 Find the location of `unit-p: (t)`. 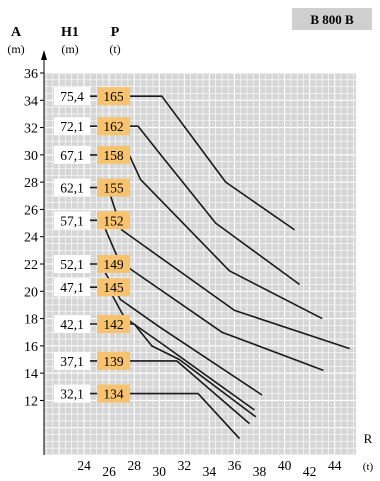

unit-p: (t) is located at coordinates (114, 49).